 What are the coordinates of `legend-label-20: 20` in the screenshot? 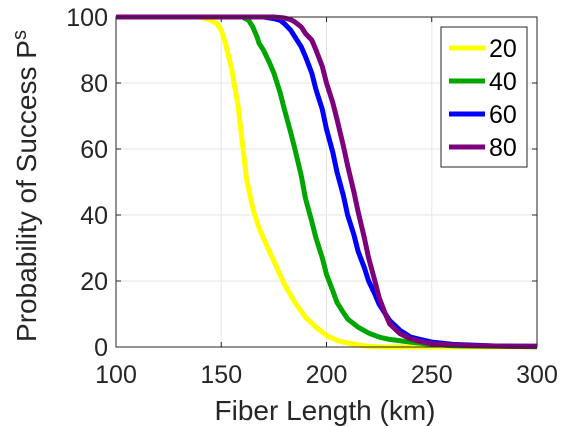 It's located at (503, 49).